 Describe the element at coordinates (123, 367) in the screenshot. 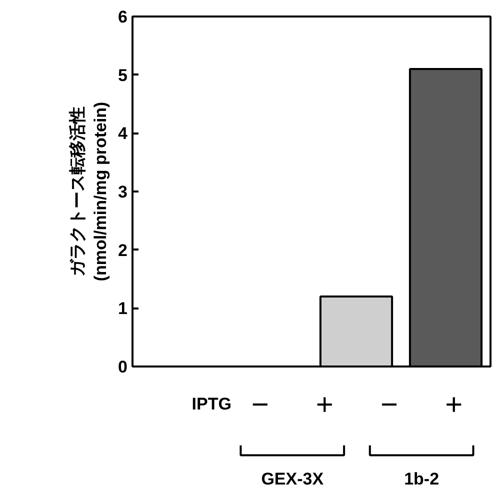

I see `y-tick-label: 0` at that location.